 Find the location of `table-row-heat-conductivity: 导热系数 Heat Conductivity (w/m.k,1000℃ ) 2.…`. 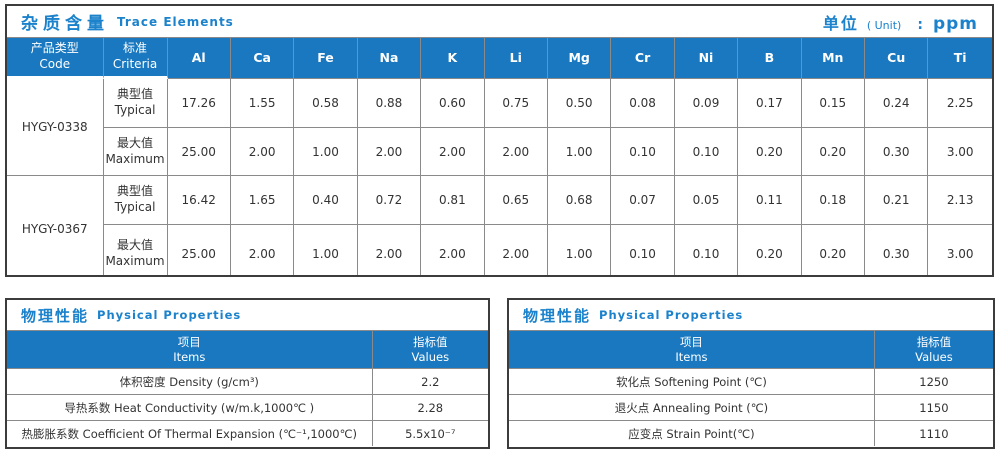

table-row-heat-conductivity: 导热系数 Heat Conductivity (w/m.k,1000℃ ) 2.… is located at coordinates (247, 408).